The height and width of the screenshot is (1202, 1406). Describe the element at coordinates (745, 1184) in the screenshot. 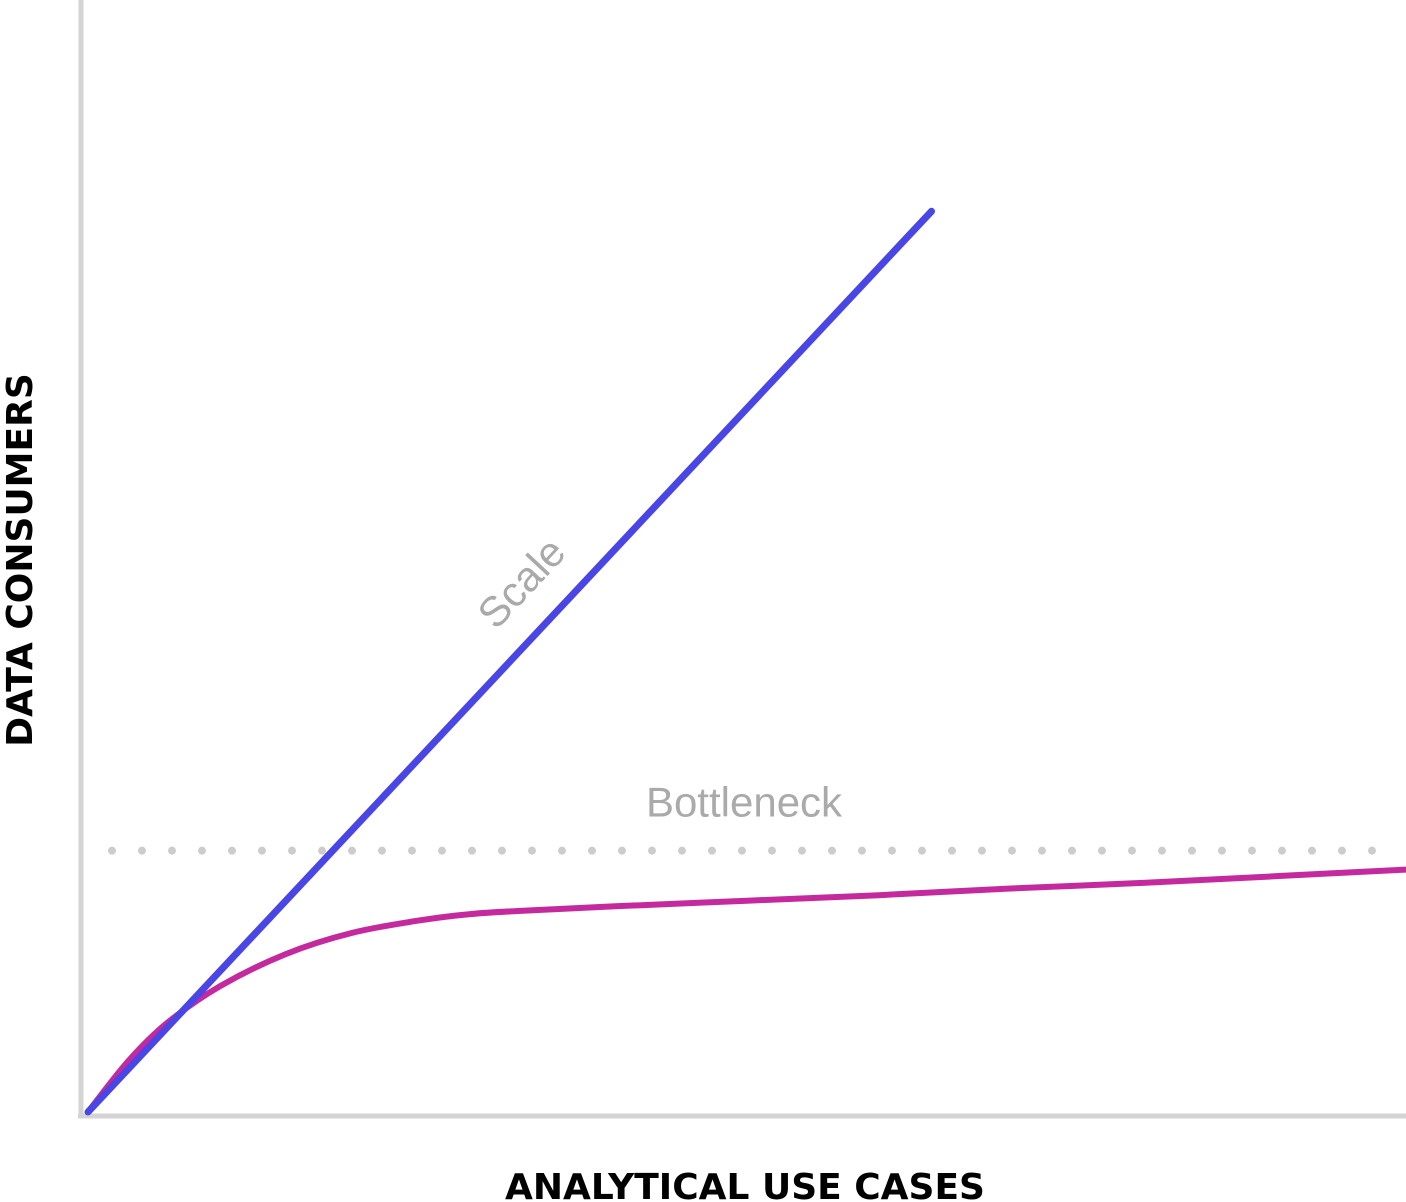

I see `x-axis-title: ANALYTICAL USE CASES` at that location.